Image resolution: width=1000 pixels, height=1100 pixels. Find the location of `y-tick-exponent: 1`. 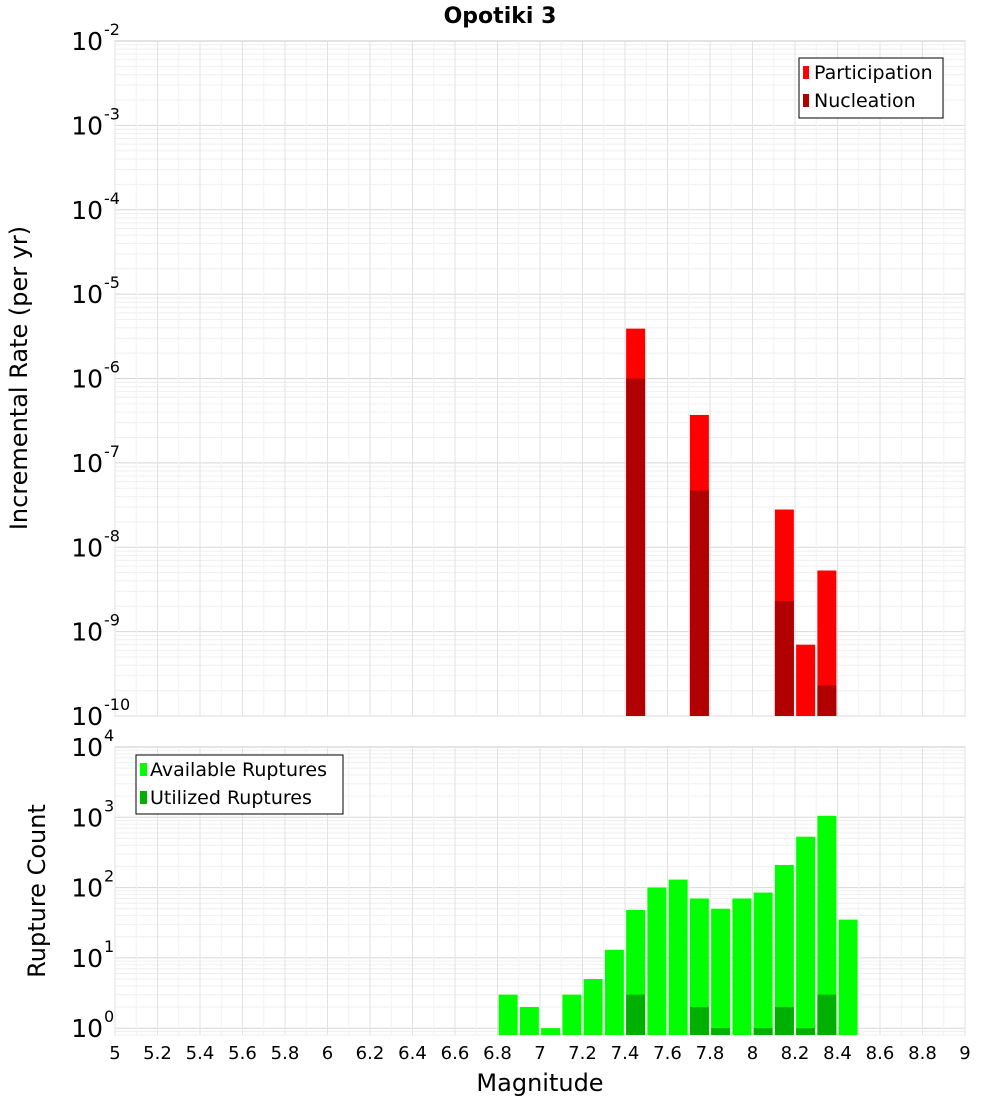

y-tick-exponent: 1 is located at coordinates (109, 946).